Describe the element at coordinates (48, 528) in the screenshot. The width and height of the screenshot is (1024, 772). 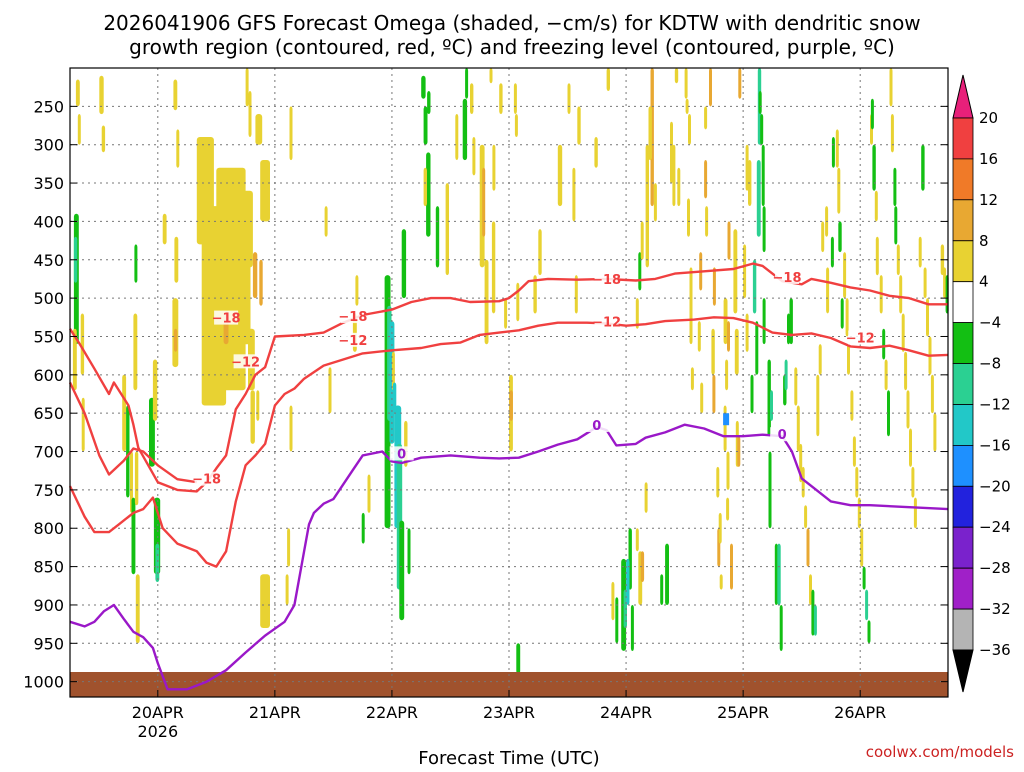
I see `y-tick-label: 800` at that location.